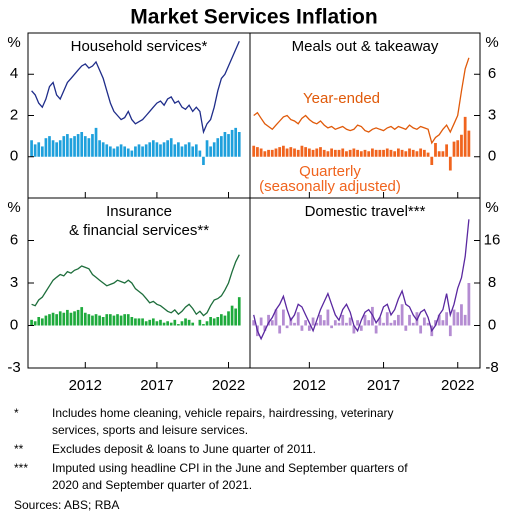 Image resolution: width=508 pixels, height=517 pixels. Describe the element at coordinates (13, 42) in the screenshot. I see `y-unit: %` at that location.